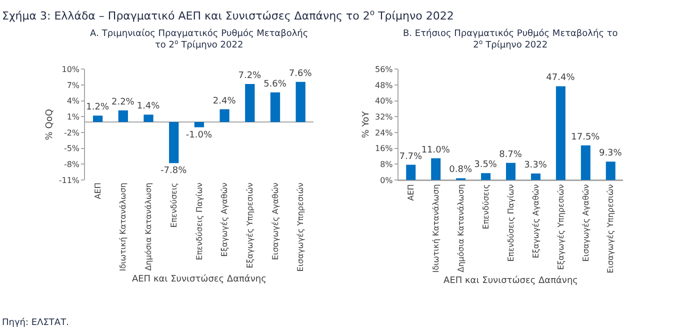 This screenshot has height=335, width=681. Describe the element at coordinates (486, 165) in the screenshot. I see `data-label: 3.5%` at that location.